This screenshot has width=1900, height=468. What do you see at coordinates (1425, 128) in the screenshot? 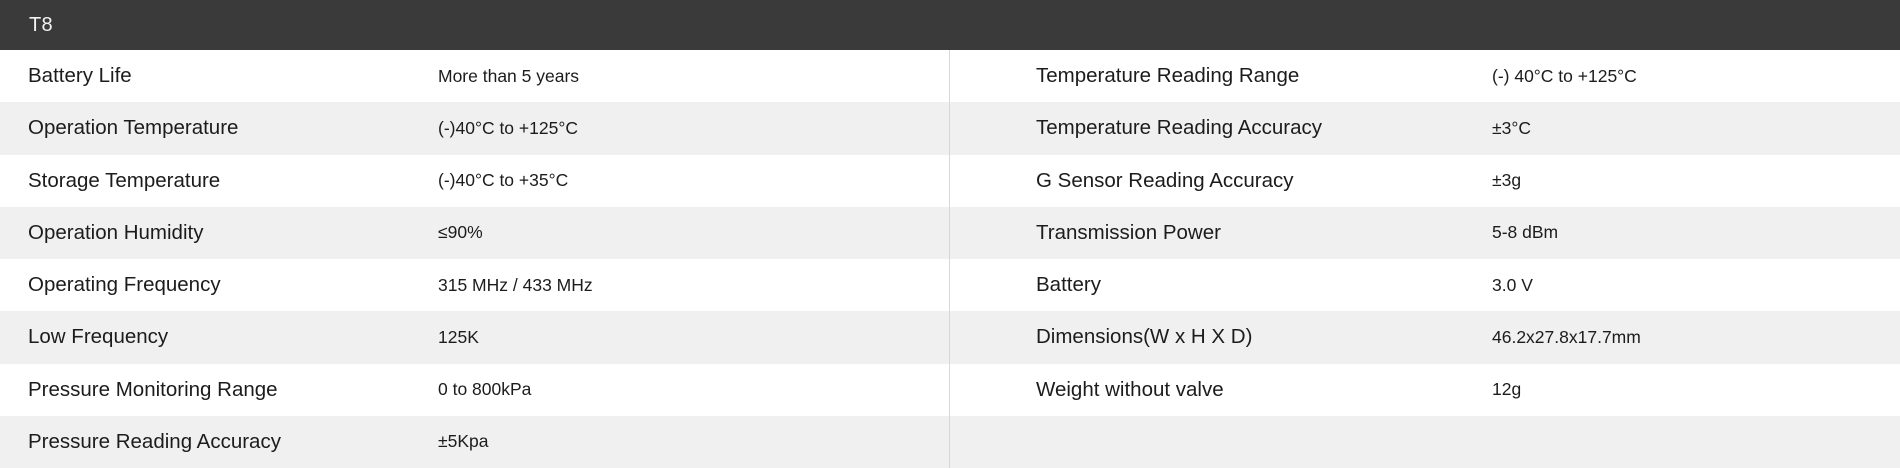
I see `spec-row: Temperature Reading Accuracy ±3°C` at bounding box center [1425, 128].